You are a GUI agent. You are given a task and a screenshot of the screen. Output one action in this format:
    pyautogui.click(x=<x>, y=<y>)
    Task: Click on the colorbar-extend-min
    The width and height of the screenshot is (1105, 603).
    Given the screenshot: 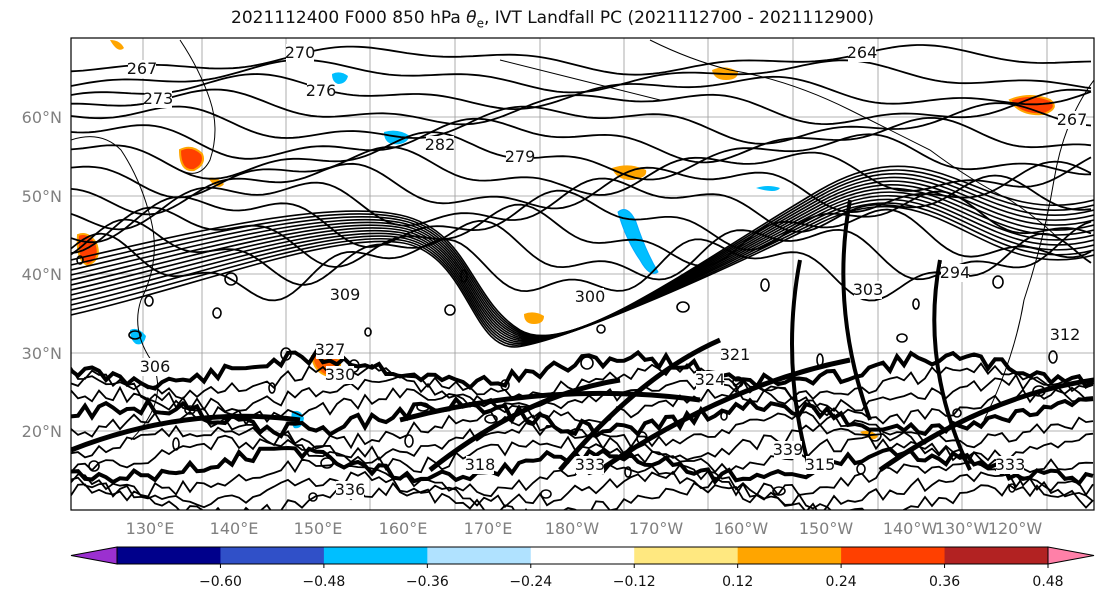 What is the action you would take?
    pyautogui.click(x=94, y=555)
    